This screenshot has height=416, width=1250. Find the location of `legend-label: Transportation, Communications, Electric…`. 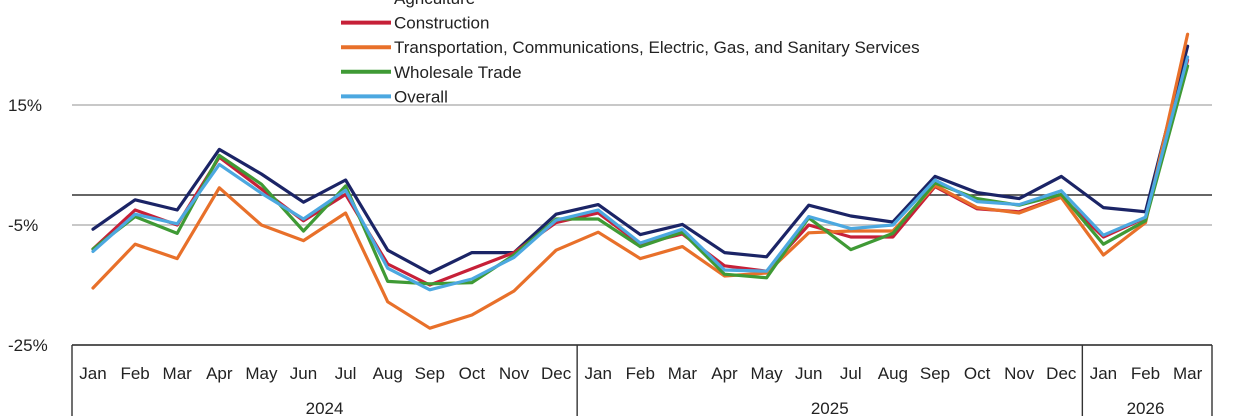

legend-label: Transportation, Communications, Electric… is located at coordinates (657, 47).